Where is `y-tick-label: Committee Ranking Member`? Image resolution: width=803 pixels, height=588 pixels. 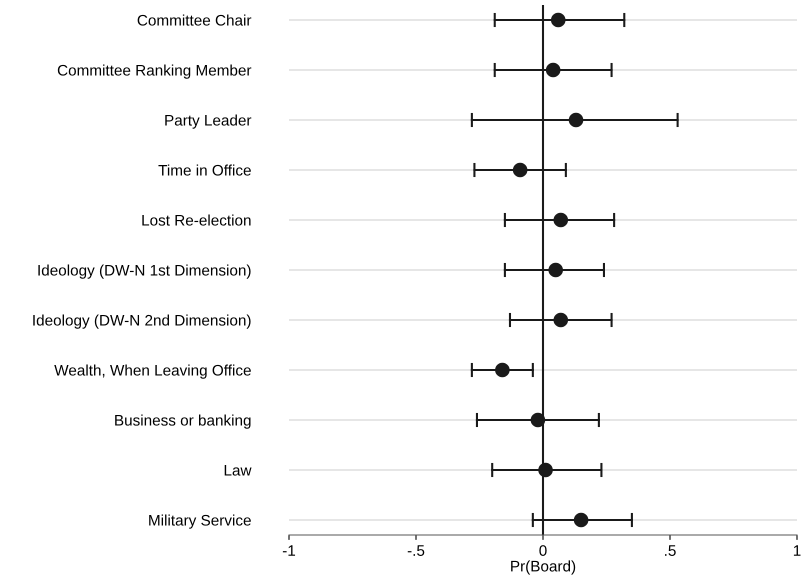
y-tick-label: Committee Ranking Member is located at coordinates (155, 71).